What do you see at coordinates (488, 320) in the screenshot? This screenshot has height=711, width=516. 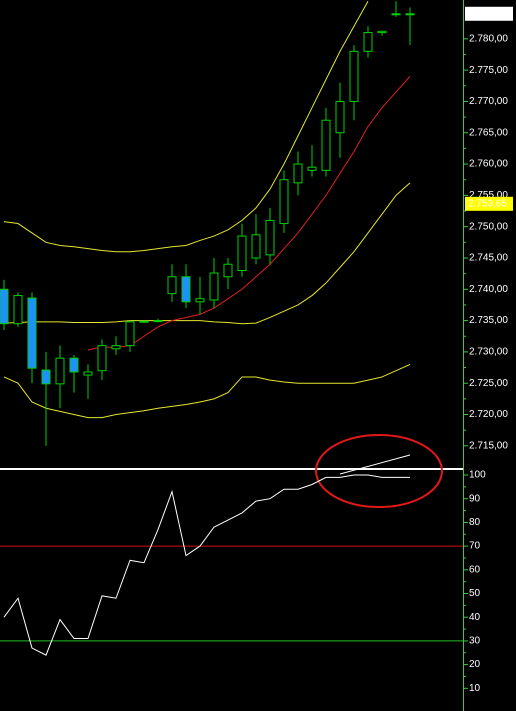 I see `y-tick-label: 2.735,00` at bounding box center [488, 320].